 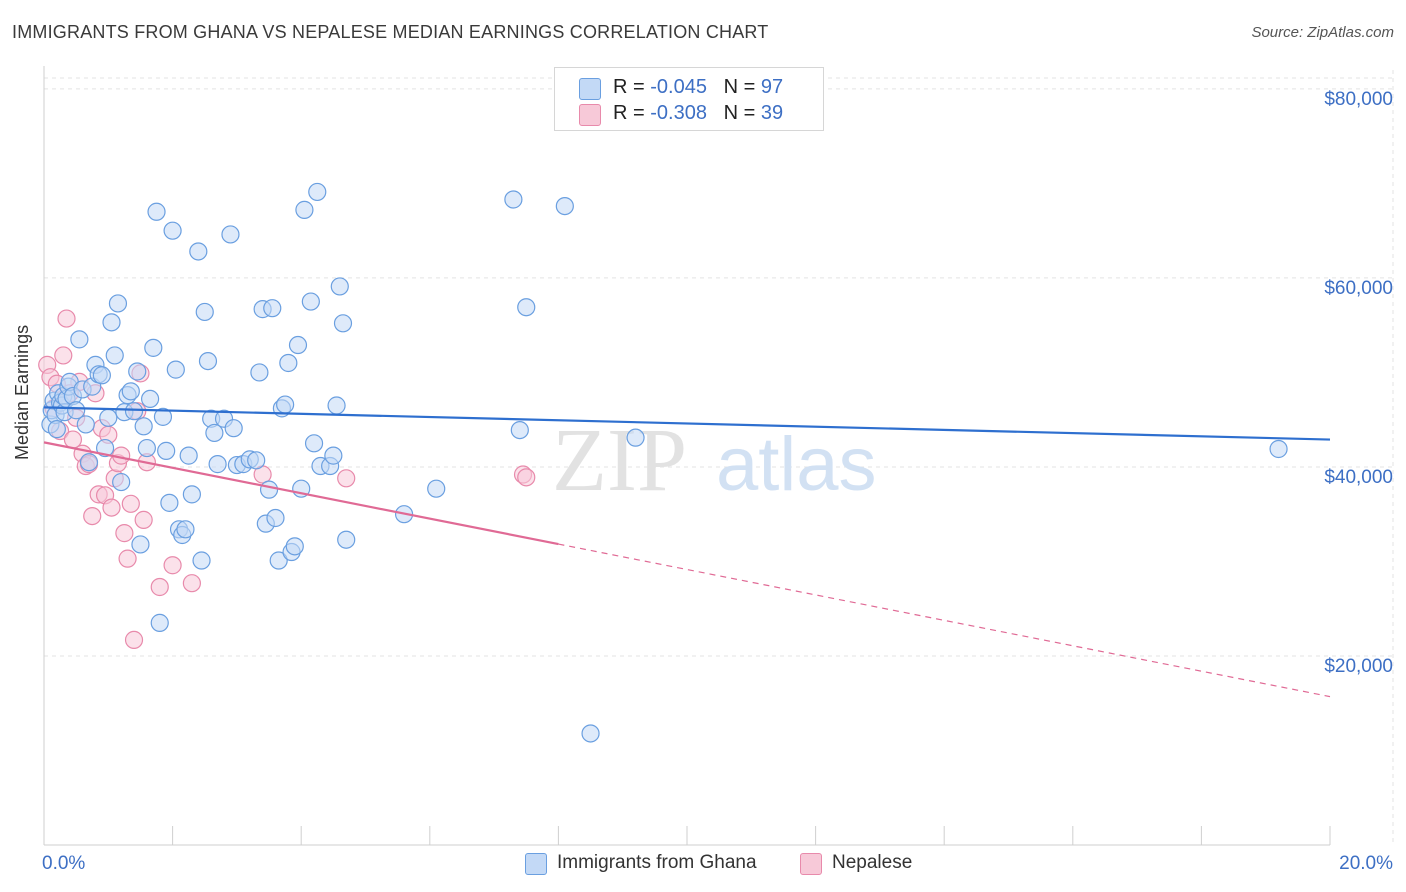 I want to click on legend-text-ghana: R = -0.045 N = 97, so click(x=698, y=87).